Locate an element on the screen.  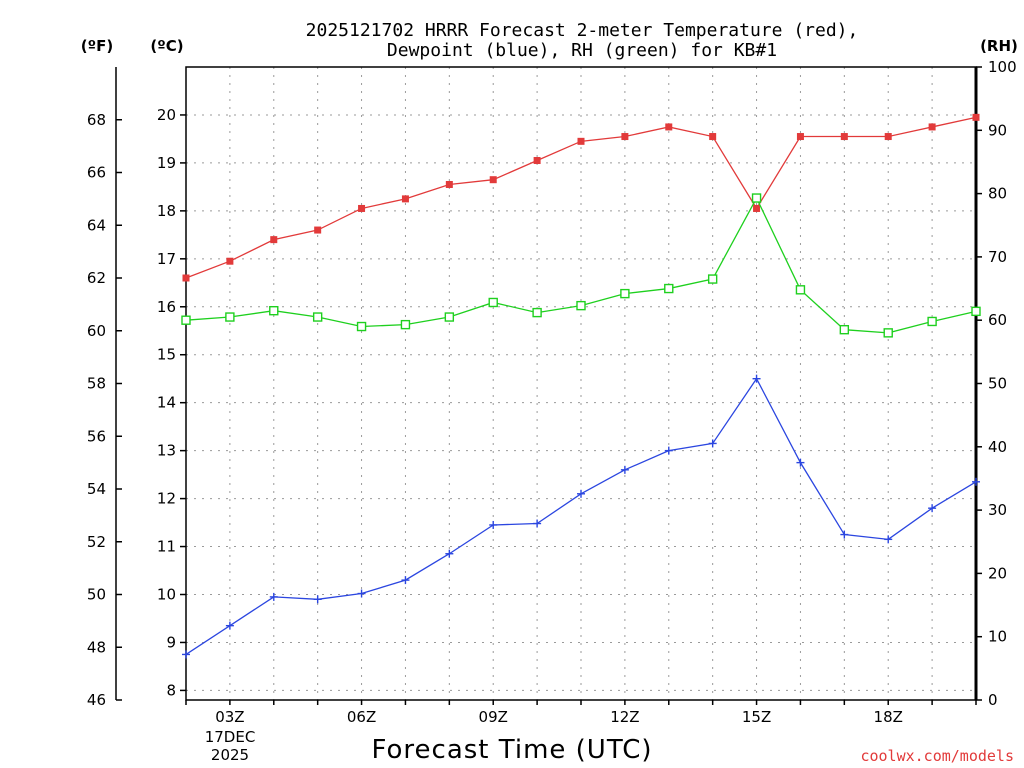
celsius-tick-label: 20 is located at coordinates (166, 115).